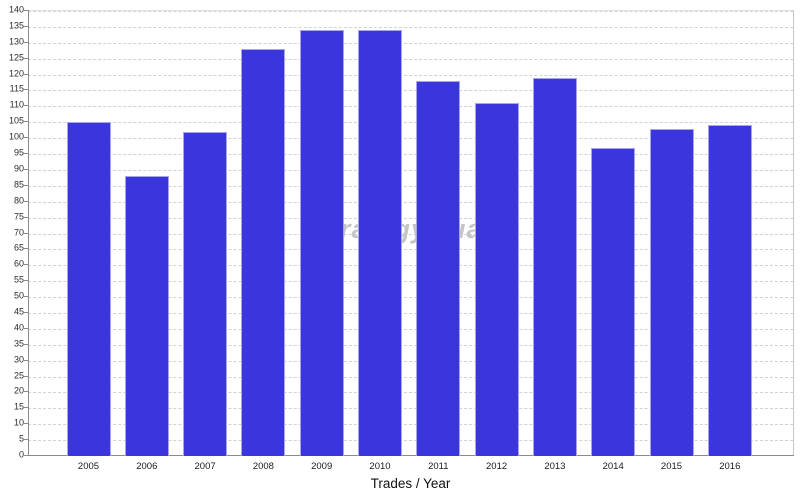  I want to click on y-axis-line, so click(28, 233).